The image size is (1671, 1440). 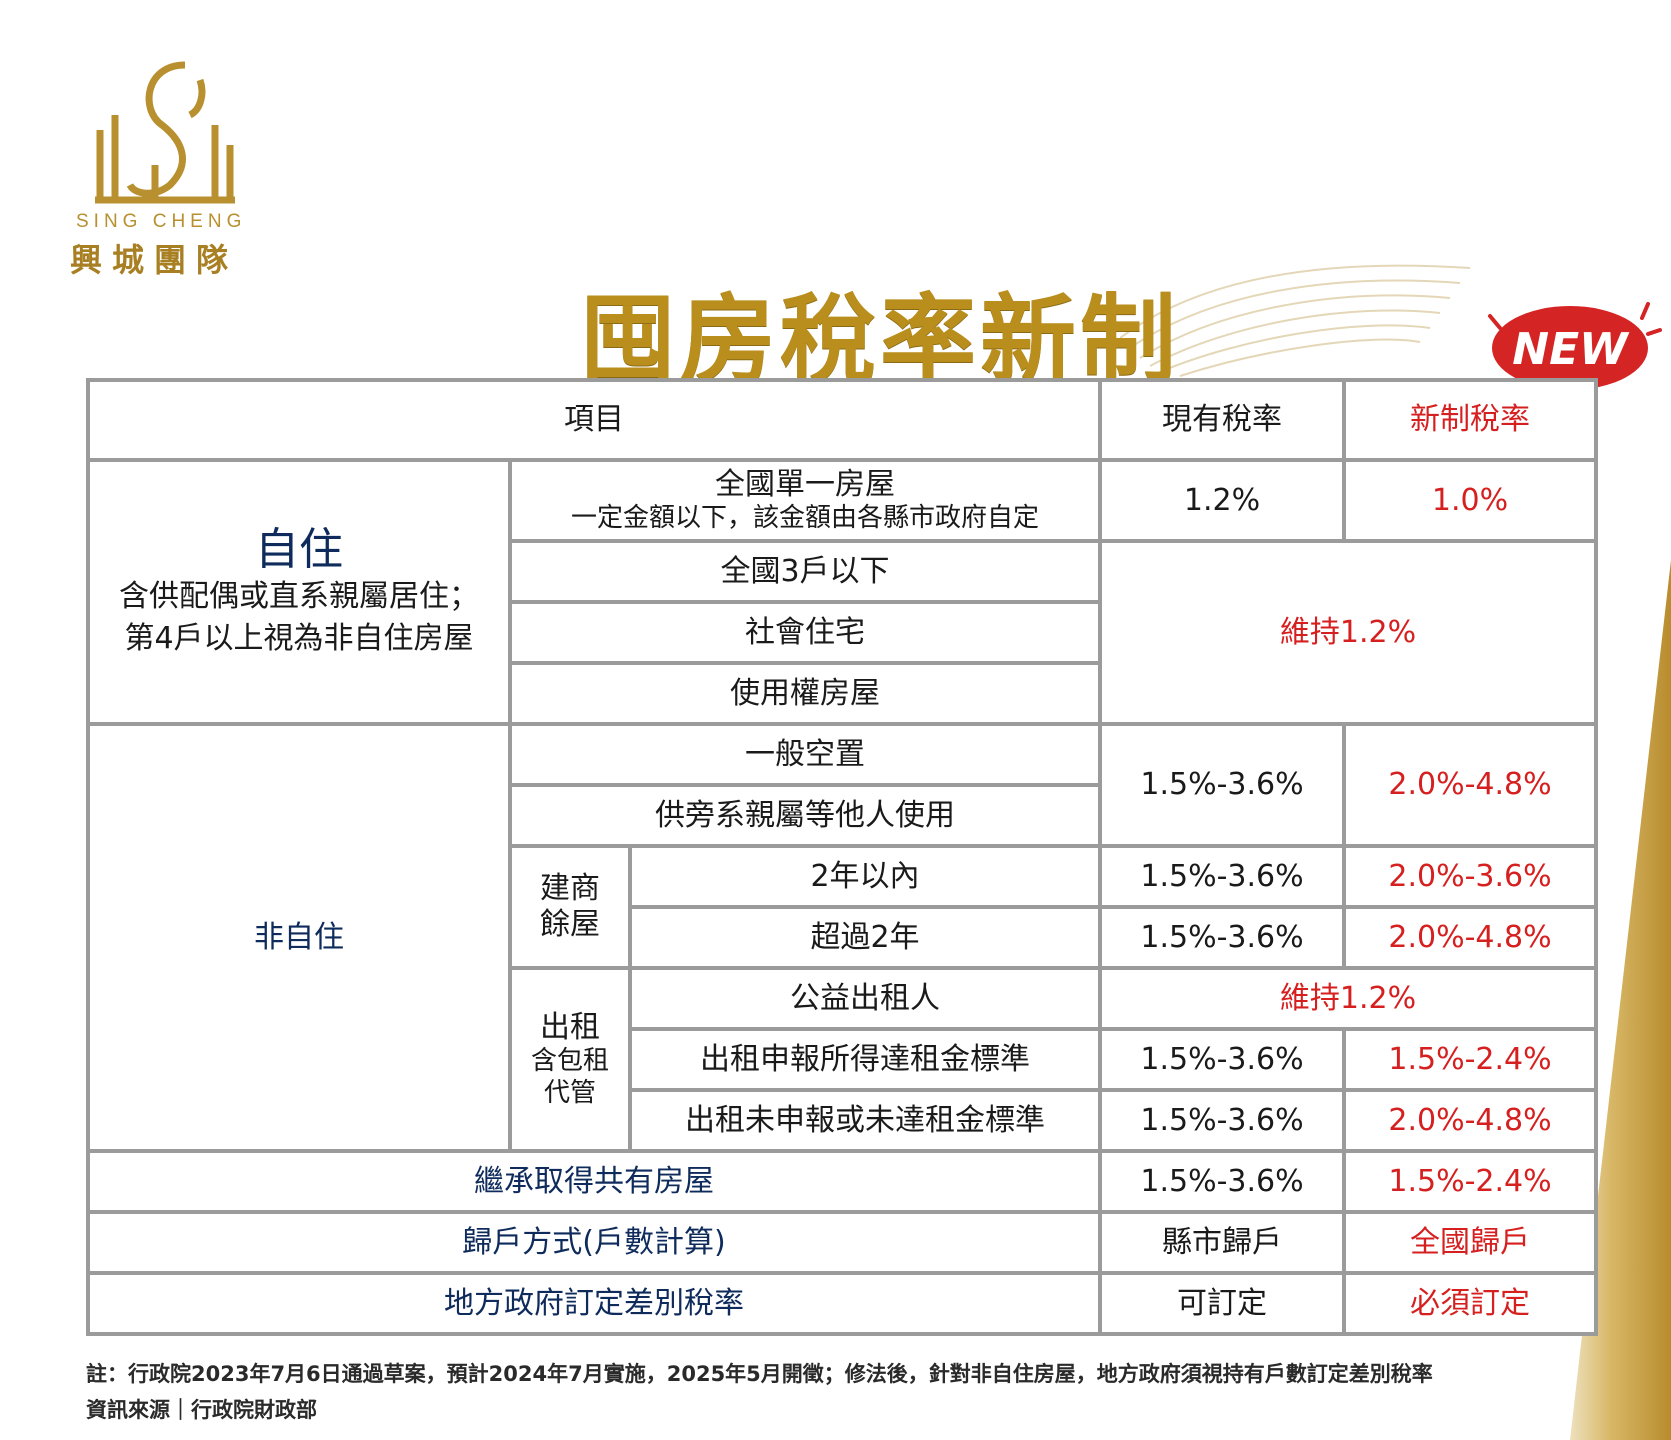 What do you see at coordinates (1222, 1059) in the screenshot?
I see `rental-reported-current: 1.5%-3.6%` at bounding box center [1222, 1059].